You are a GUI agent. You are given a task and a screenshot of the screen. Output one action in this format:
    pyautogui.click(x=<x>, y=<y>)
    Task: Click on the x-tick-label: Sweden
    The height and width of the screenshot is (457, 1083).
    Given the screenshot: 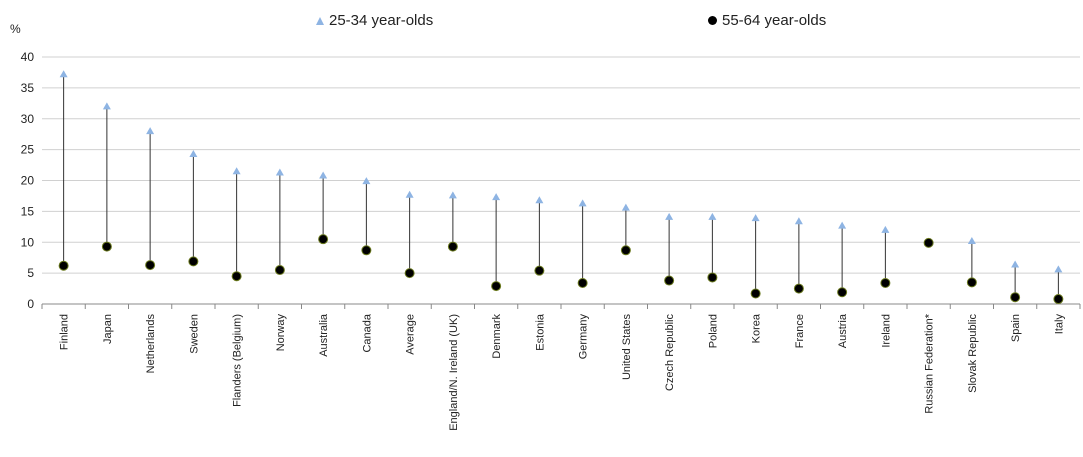 What is the action you would take?
    pyautogui.click(x=194, y=334)
    